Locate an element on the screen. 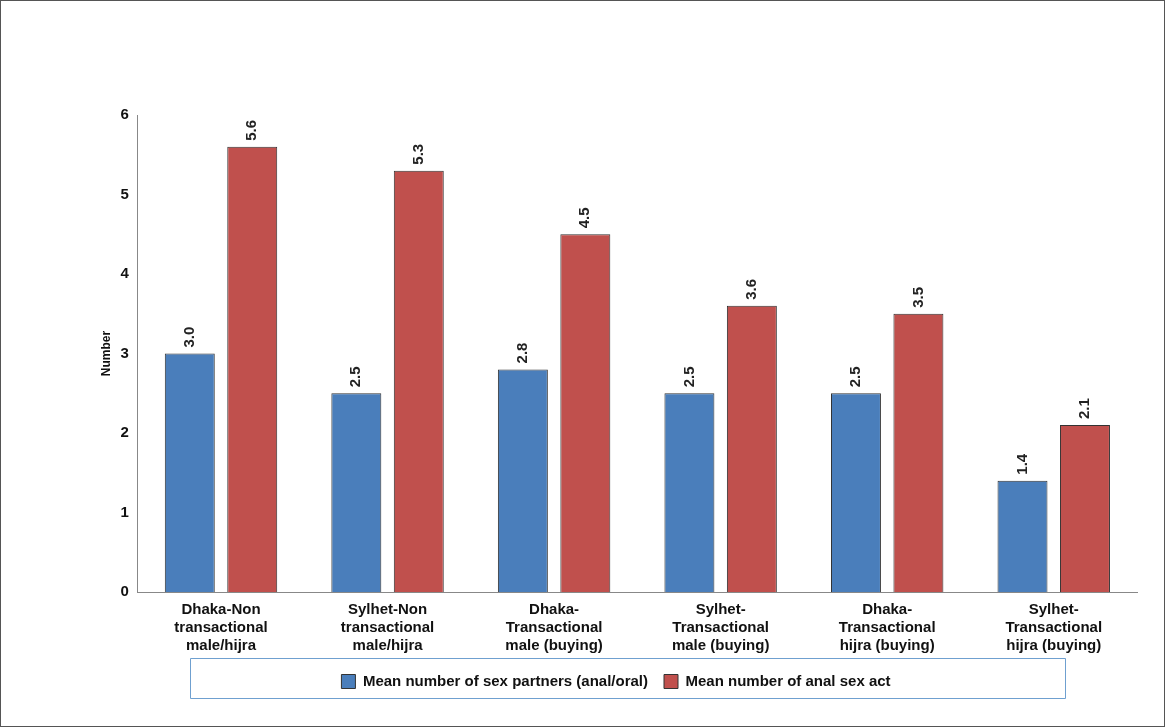  y-tick-label: 6 is located at coordinates (124, 114).